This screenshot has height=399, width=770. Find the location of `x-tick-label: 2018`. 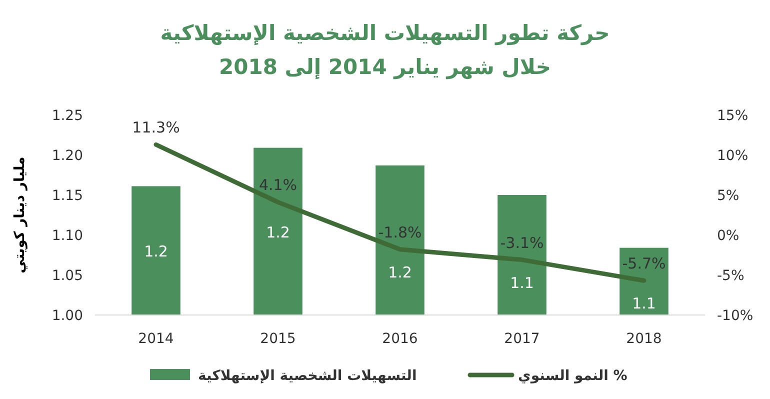

x-tick-label: 2018 is located at coordinates (644, 339).